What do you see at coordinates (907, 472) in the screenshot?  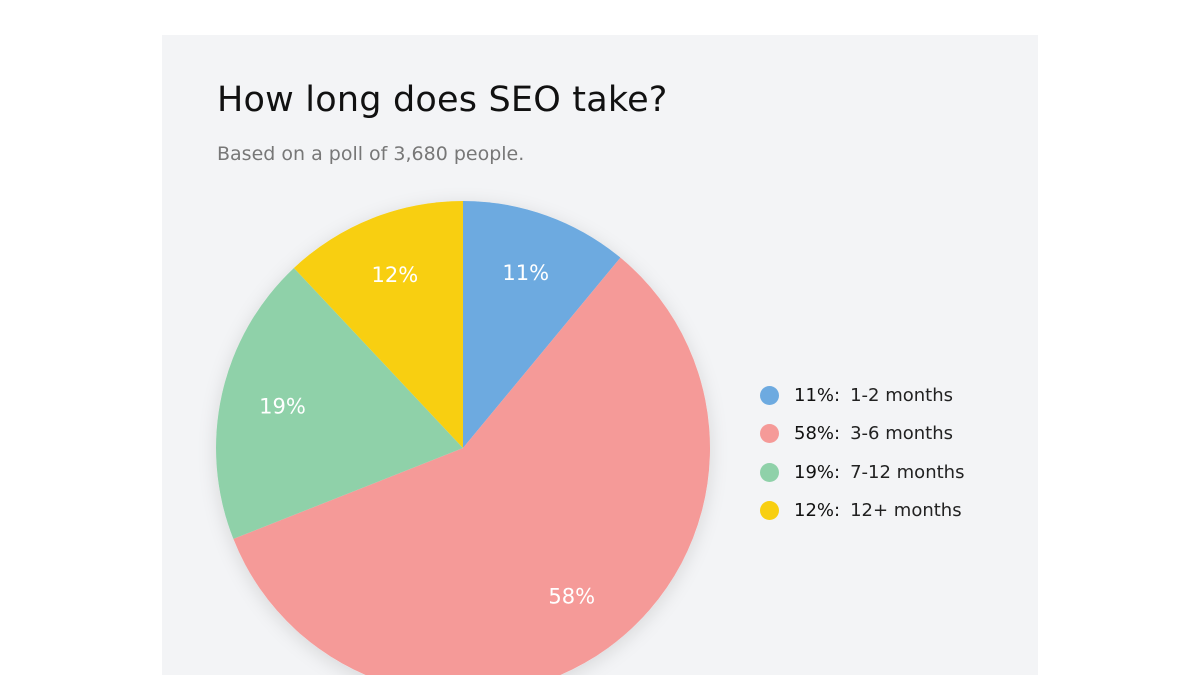 I see `legend-label: 7-12 months` at bounding box center [907, 472].